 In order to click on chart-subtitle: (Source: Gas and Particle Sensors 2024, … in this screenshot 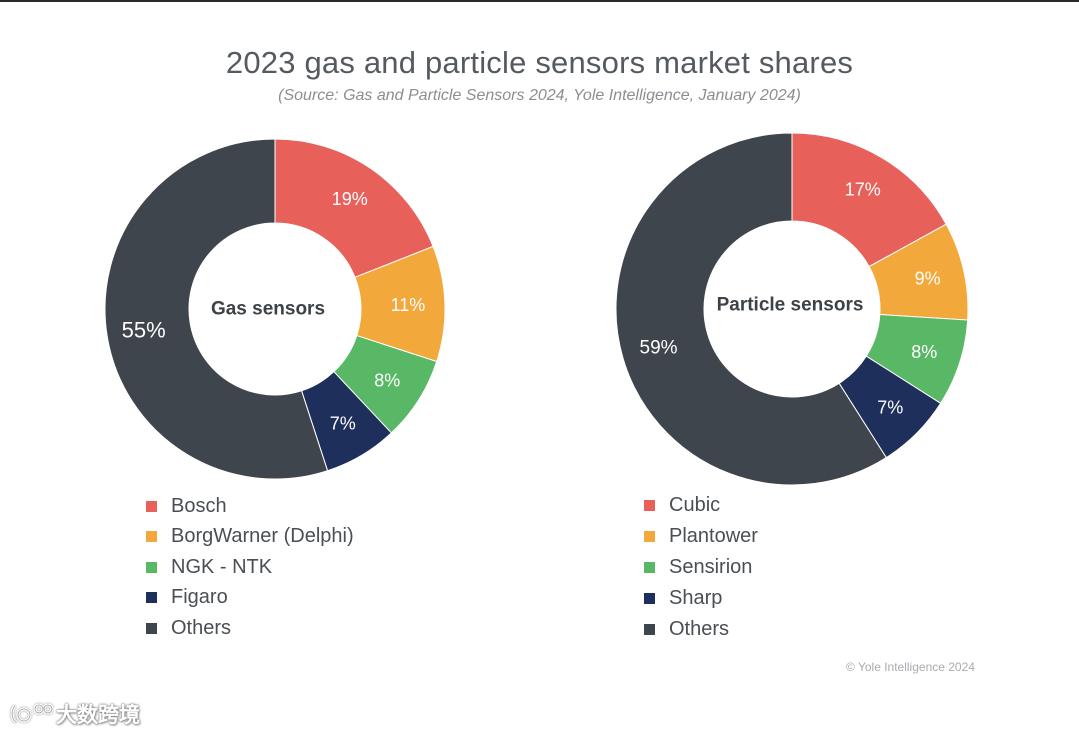, I will do `click(539, 95)`.